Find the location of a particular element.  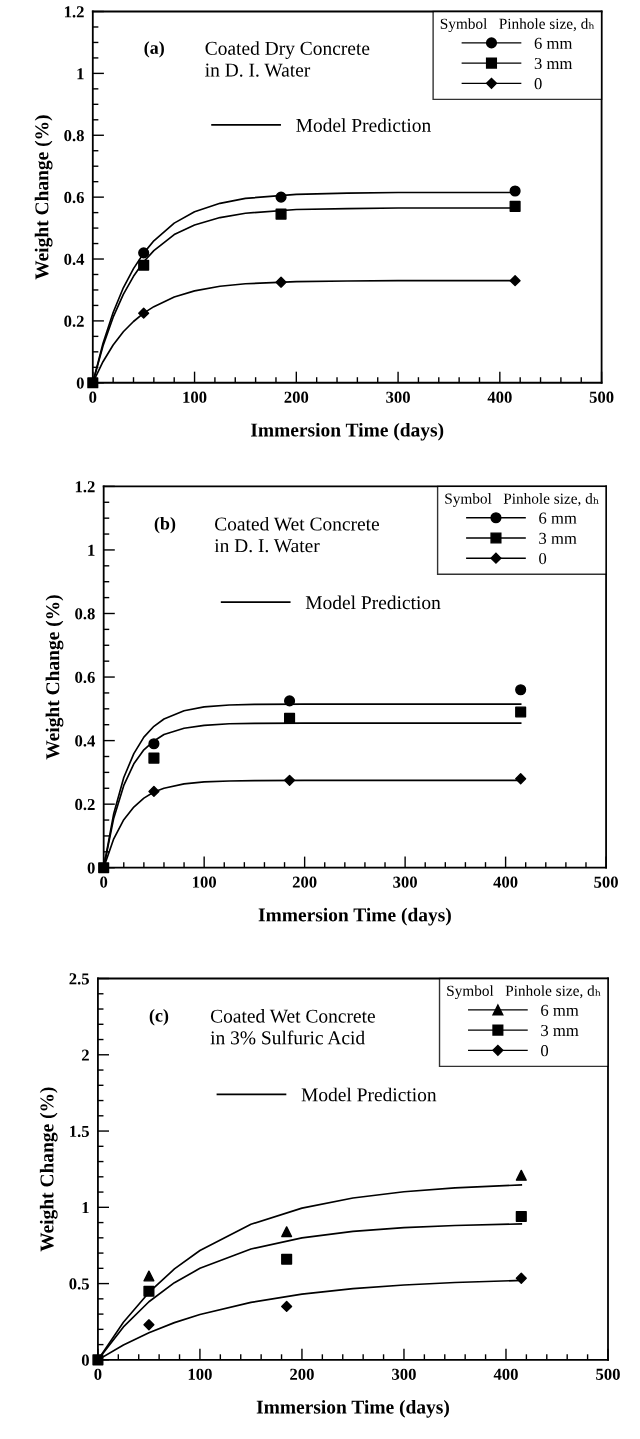

y-tick-label: 2.5 is located at coordinates (79, 979).